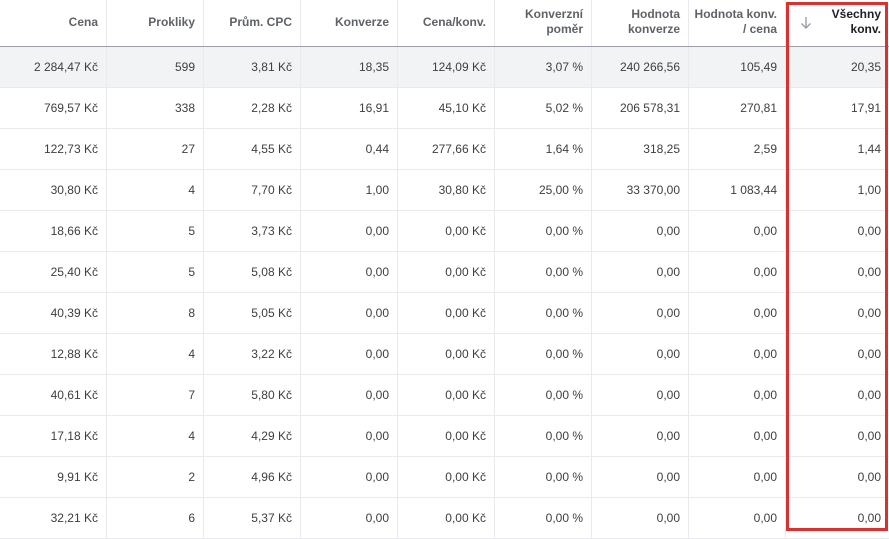 This screenshot has height=539, width=889. I want to click on column-header-vsechny-konv: Všechny konv., so click(837, 23).